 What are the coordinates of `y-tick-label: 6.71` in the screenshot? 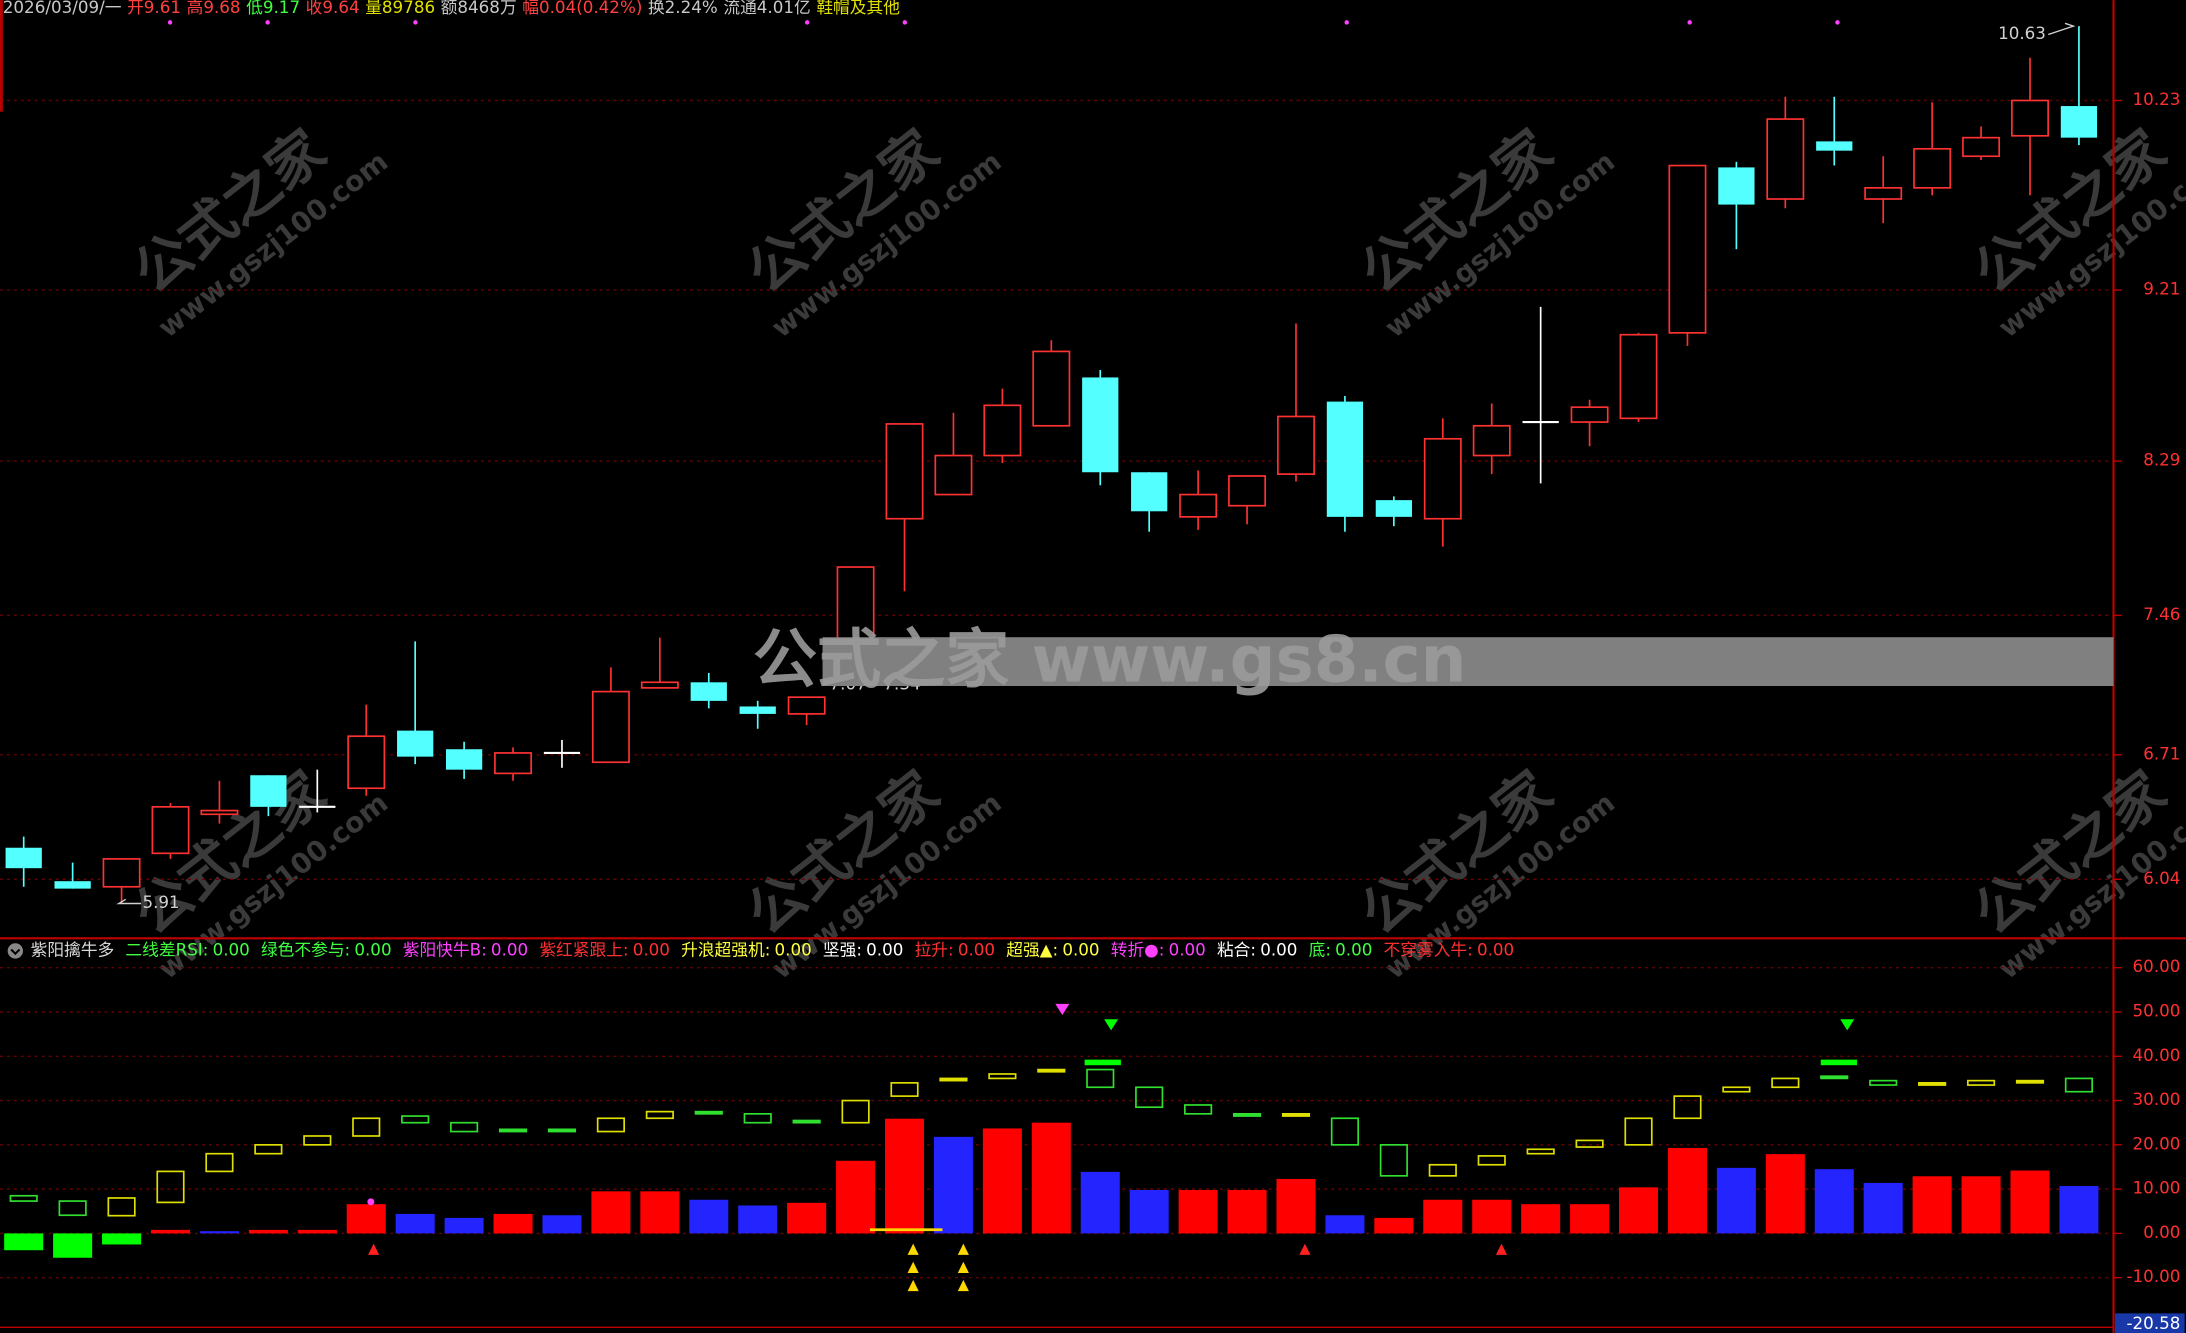 It's located at (2161, 753).